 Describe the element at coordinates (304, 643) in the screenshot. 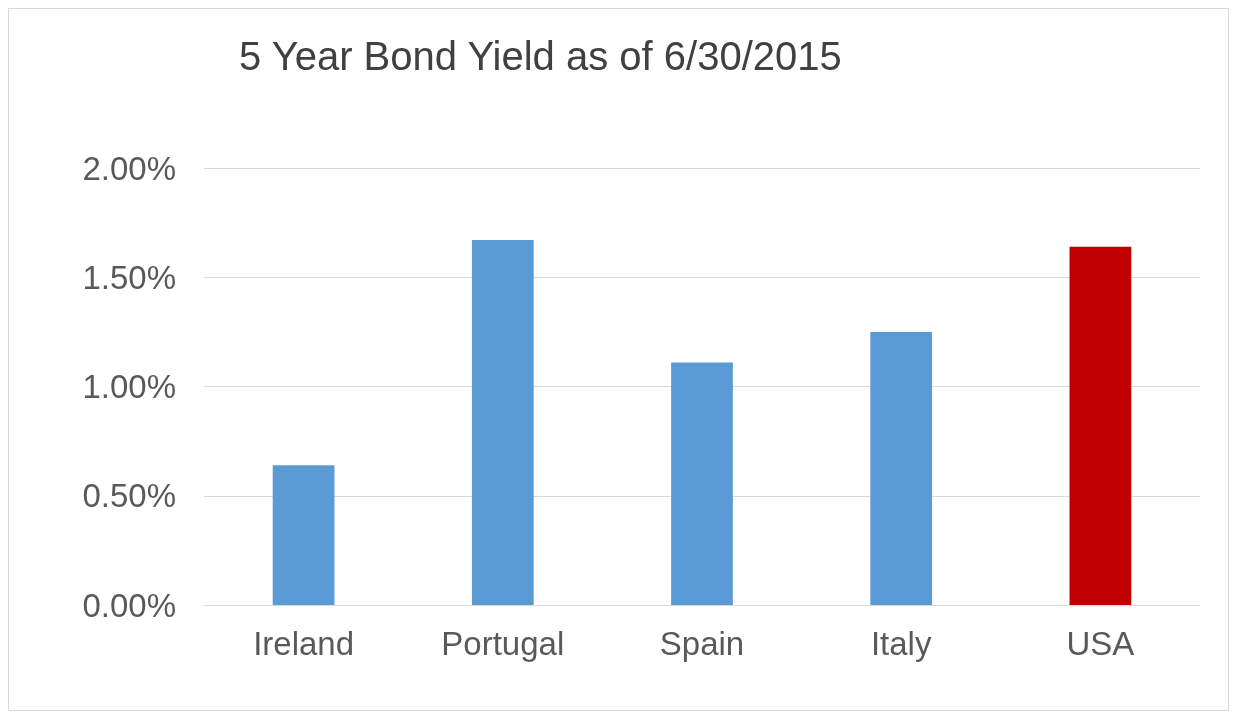

I see `x-tick-label: Ireland` at that location.